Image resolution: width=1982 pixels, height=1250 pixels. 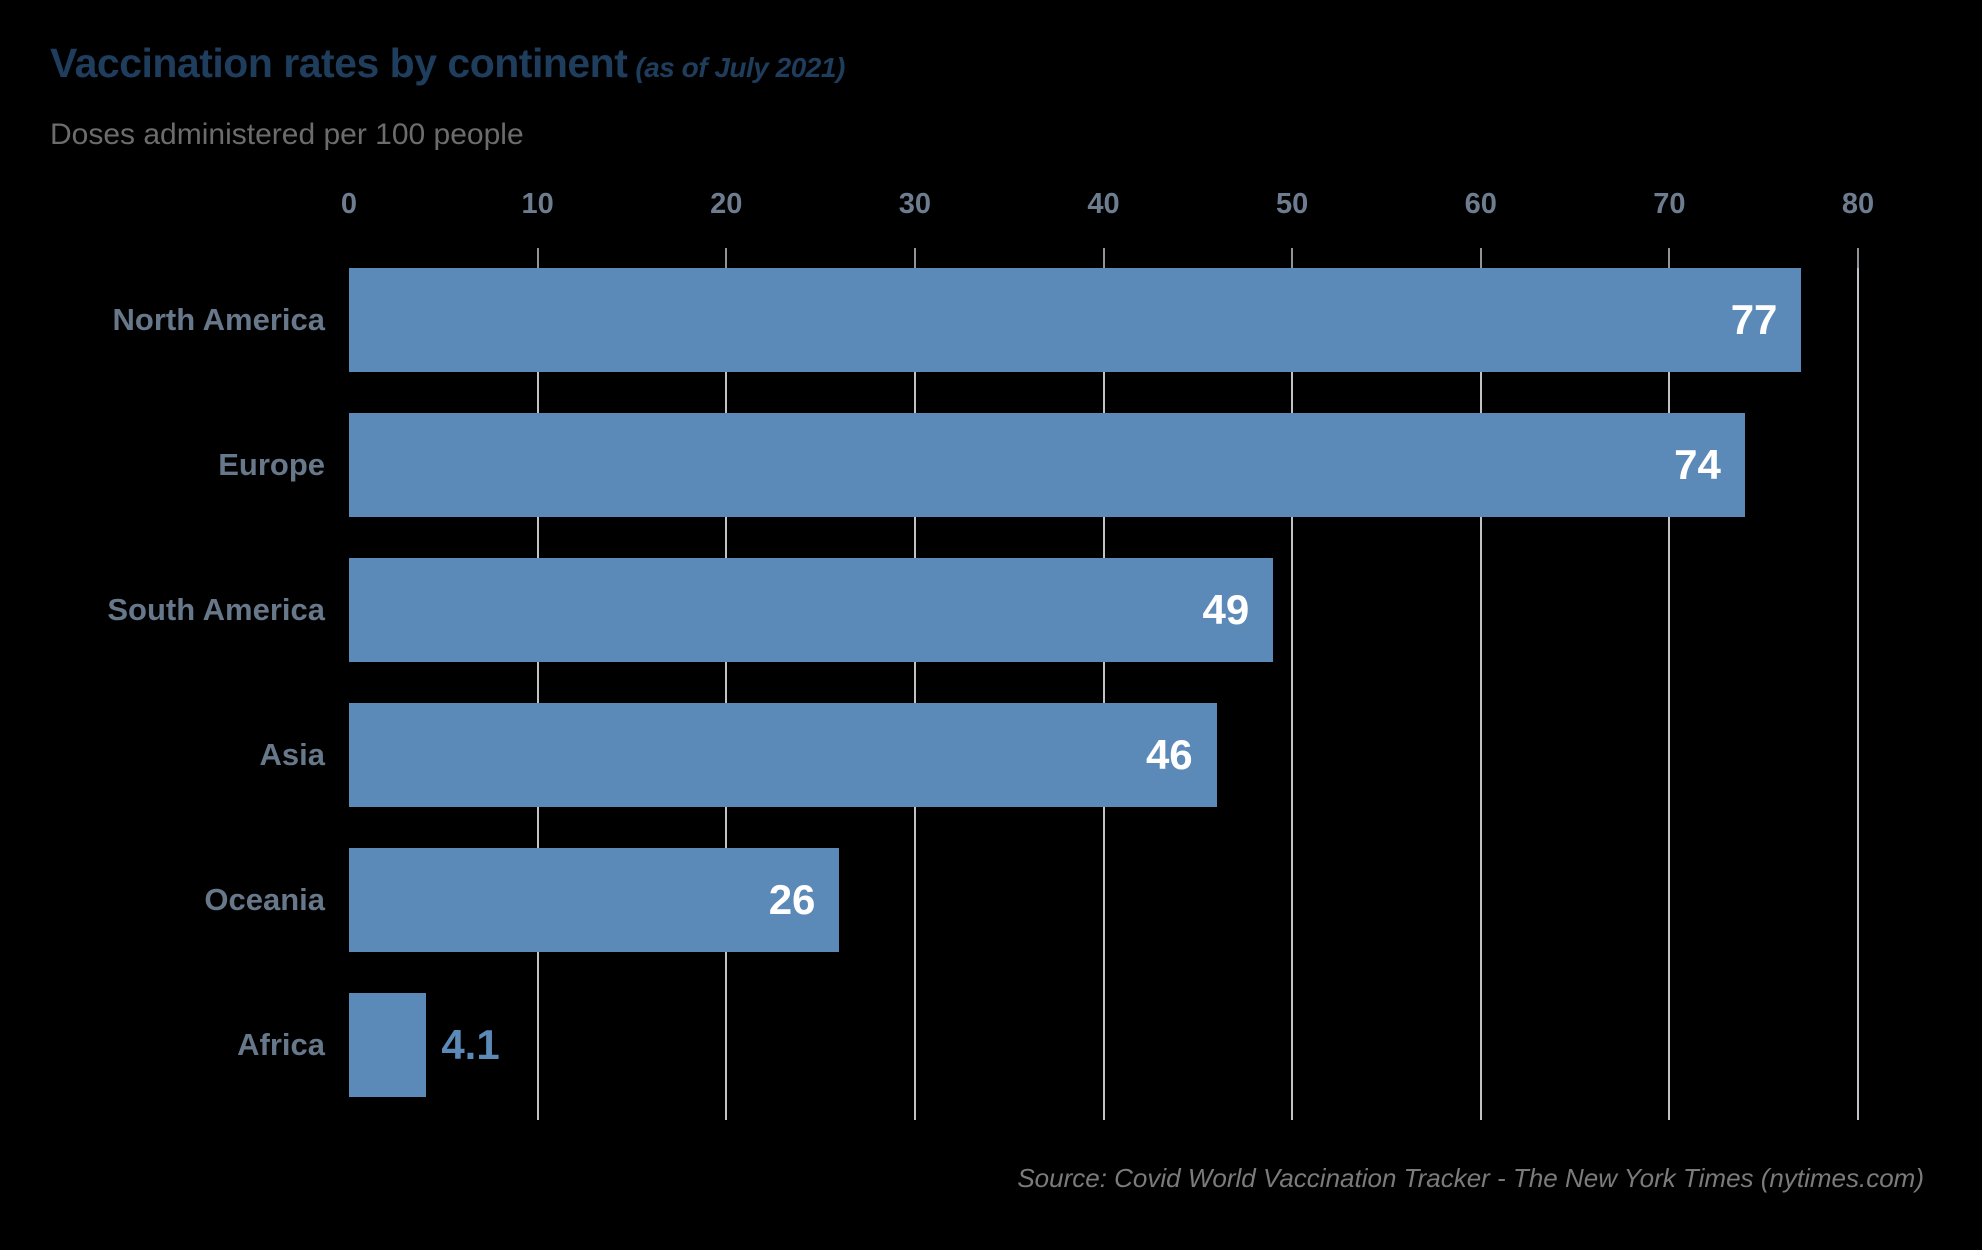 I want to click on bar: 26, so click(x=594, y=900).